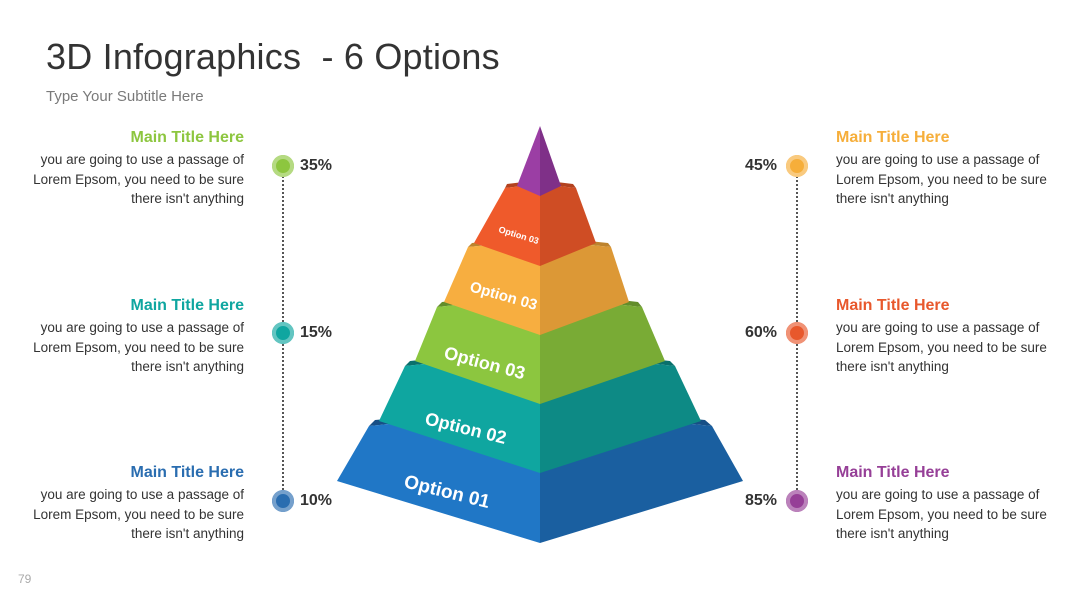  What do you see at coordinates (550, 161) in the screenshot?
I see `pyramid-level-6-side` at bounding box center [550, 161].